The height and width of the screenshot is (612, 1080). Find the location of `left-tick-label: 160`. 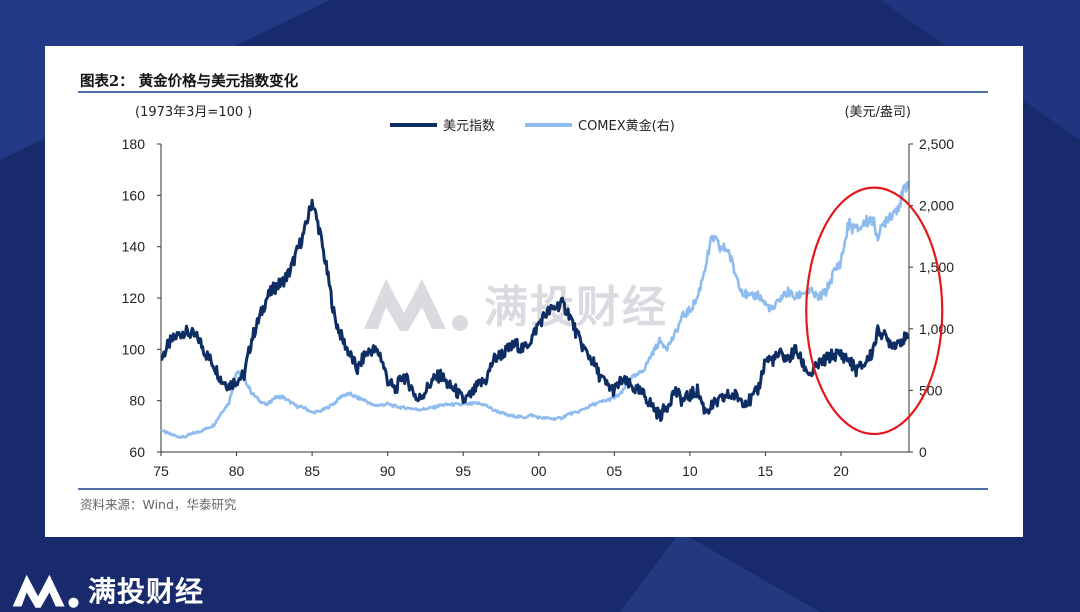

left-tick-label: 160 is located at coordinates (134, 195).